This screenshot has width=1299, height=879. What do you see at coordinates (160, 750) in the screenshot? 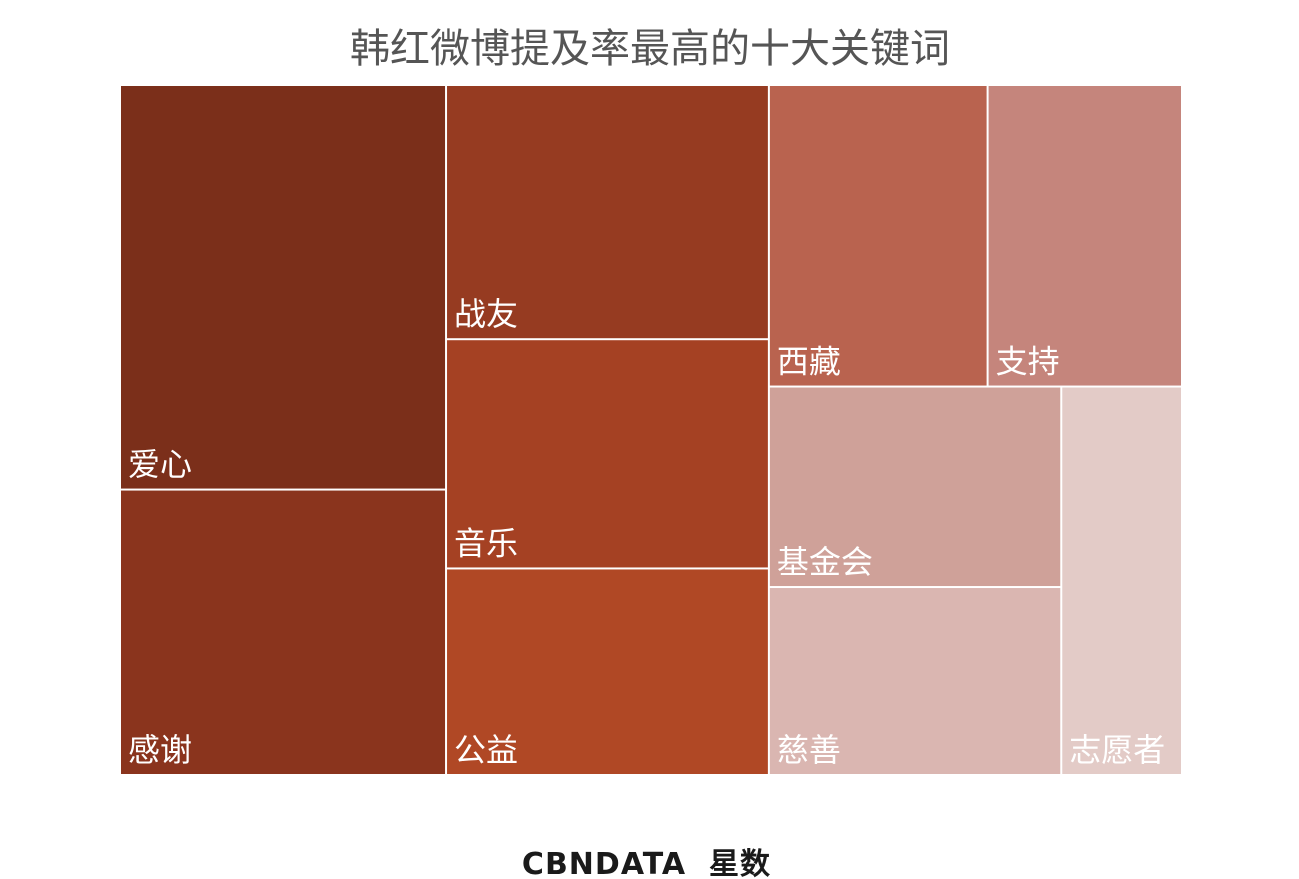
I see `cell-label: 感谢` at bounding box center [160, 750].